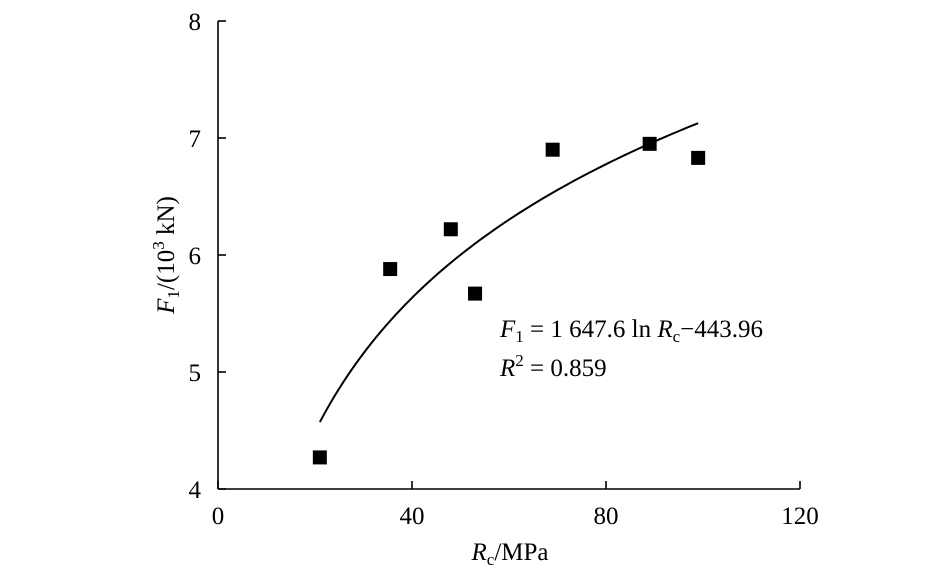  What do you see at coordinates (606, 516) in the screenshot?
I see `x-tick-label: 80` at bounding box center [606, 516].